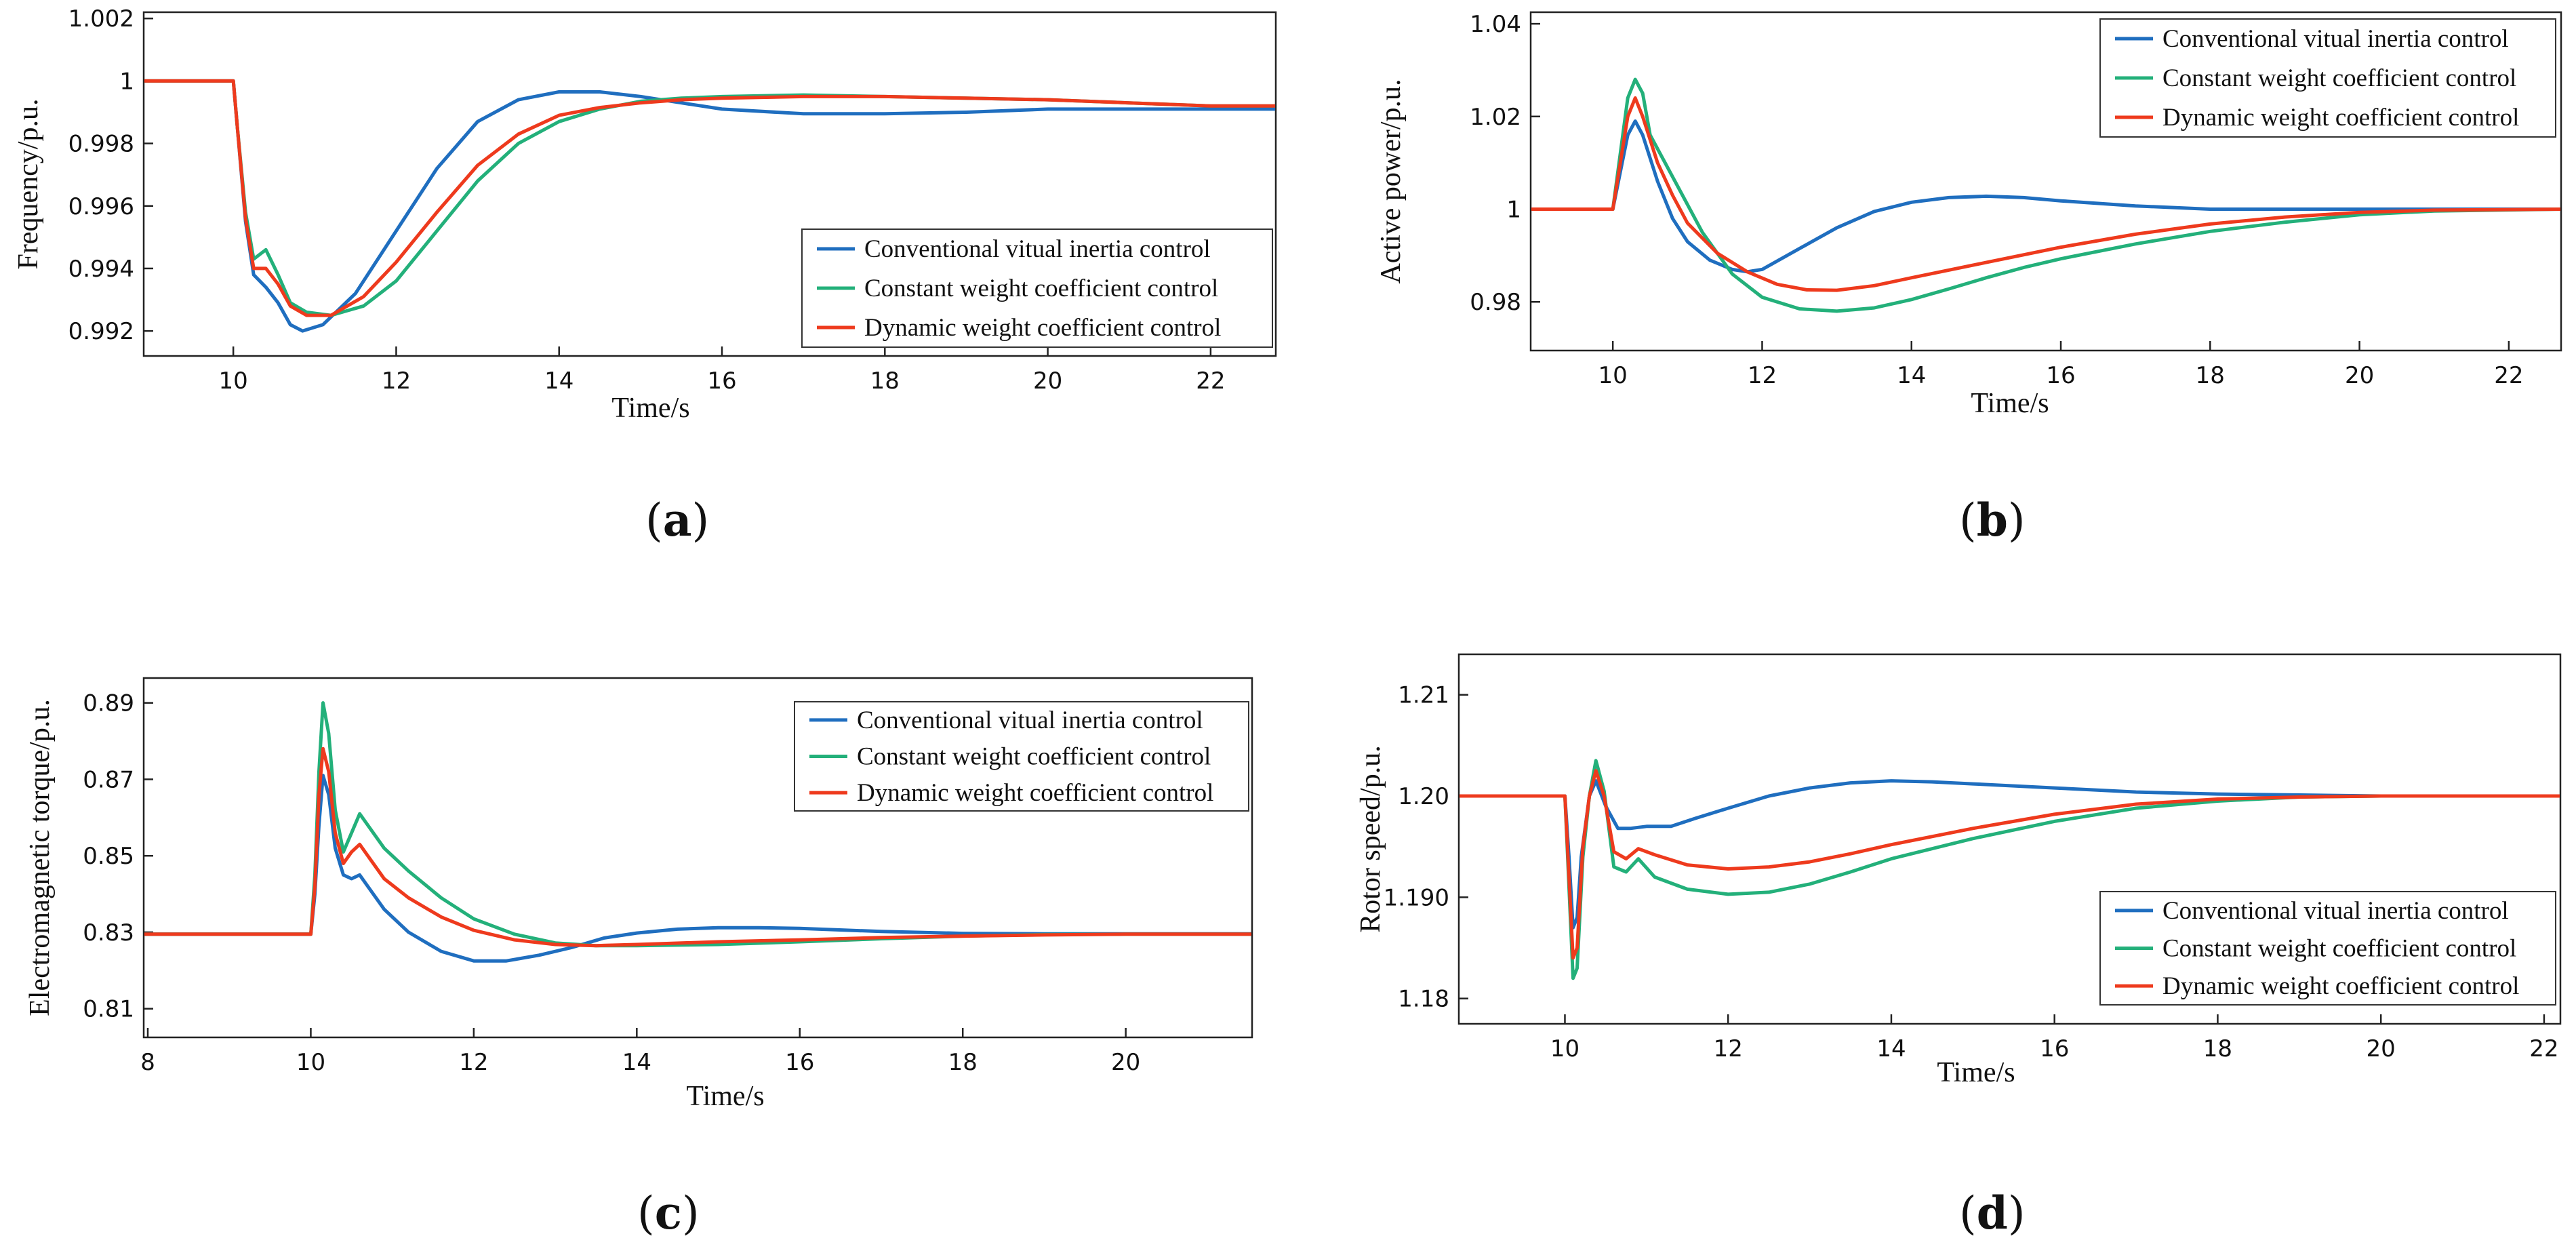 The width and height of the screenshot is (2576, 1253). What do you see at coordinates (1495, 117) in the screenshot?
I see `y-tick-label: 1.02` at bounding box center [1495, 117].